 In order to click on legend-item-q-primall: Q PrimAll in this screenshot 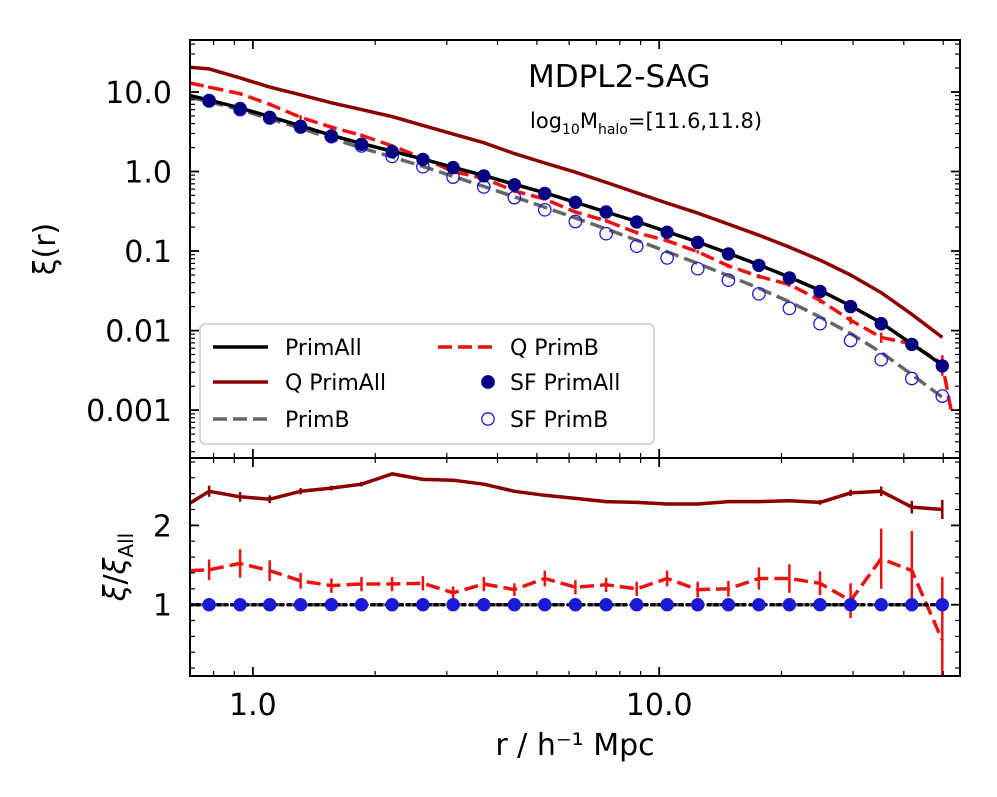, I will do `click(299, 383)`.